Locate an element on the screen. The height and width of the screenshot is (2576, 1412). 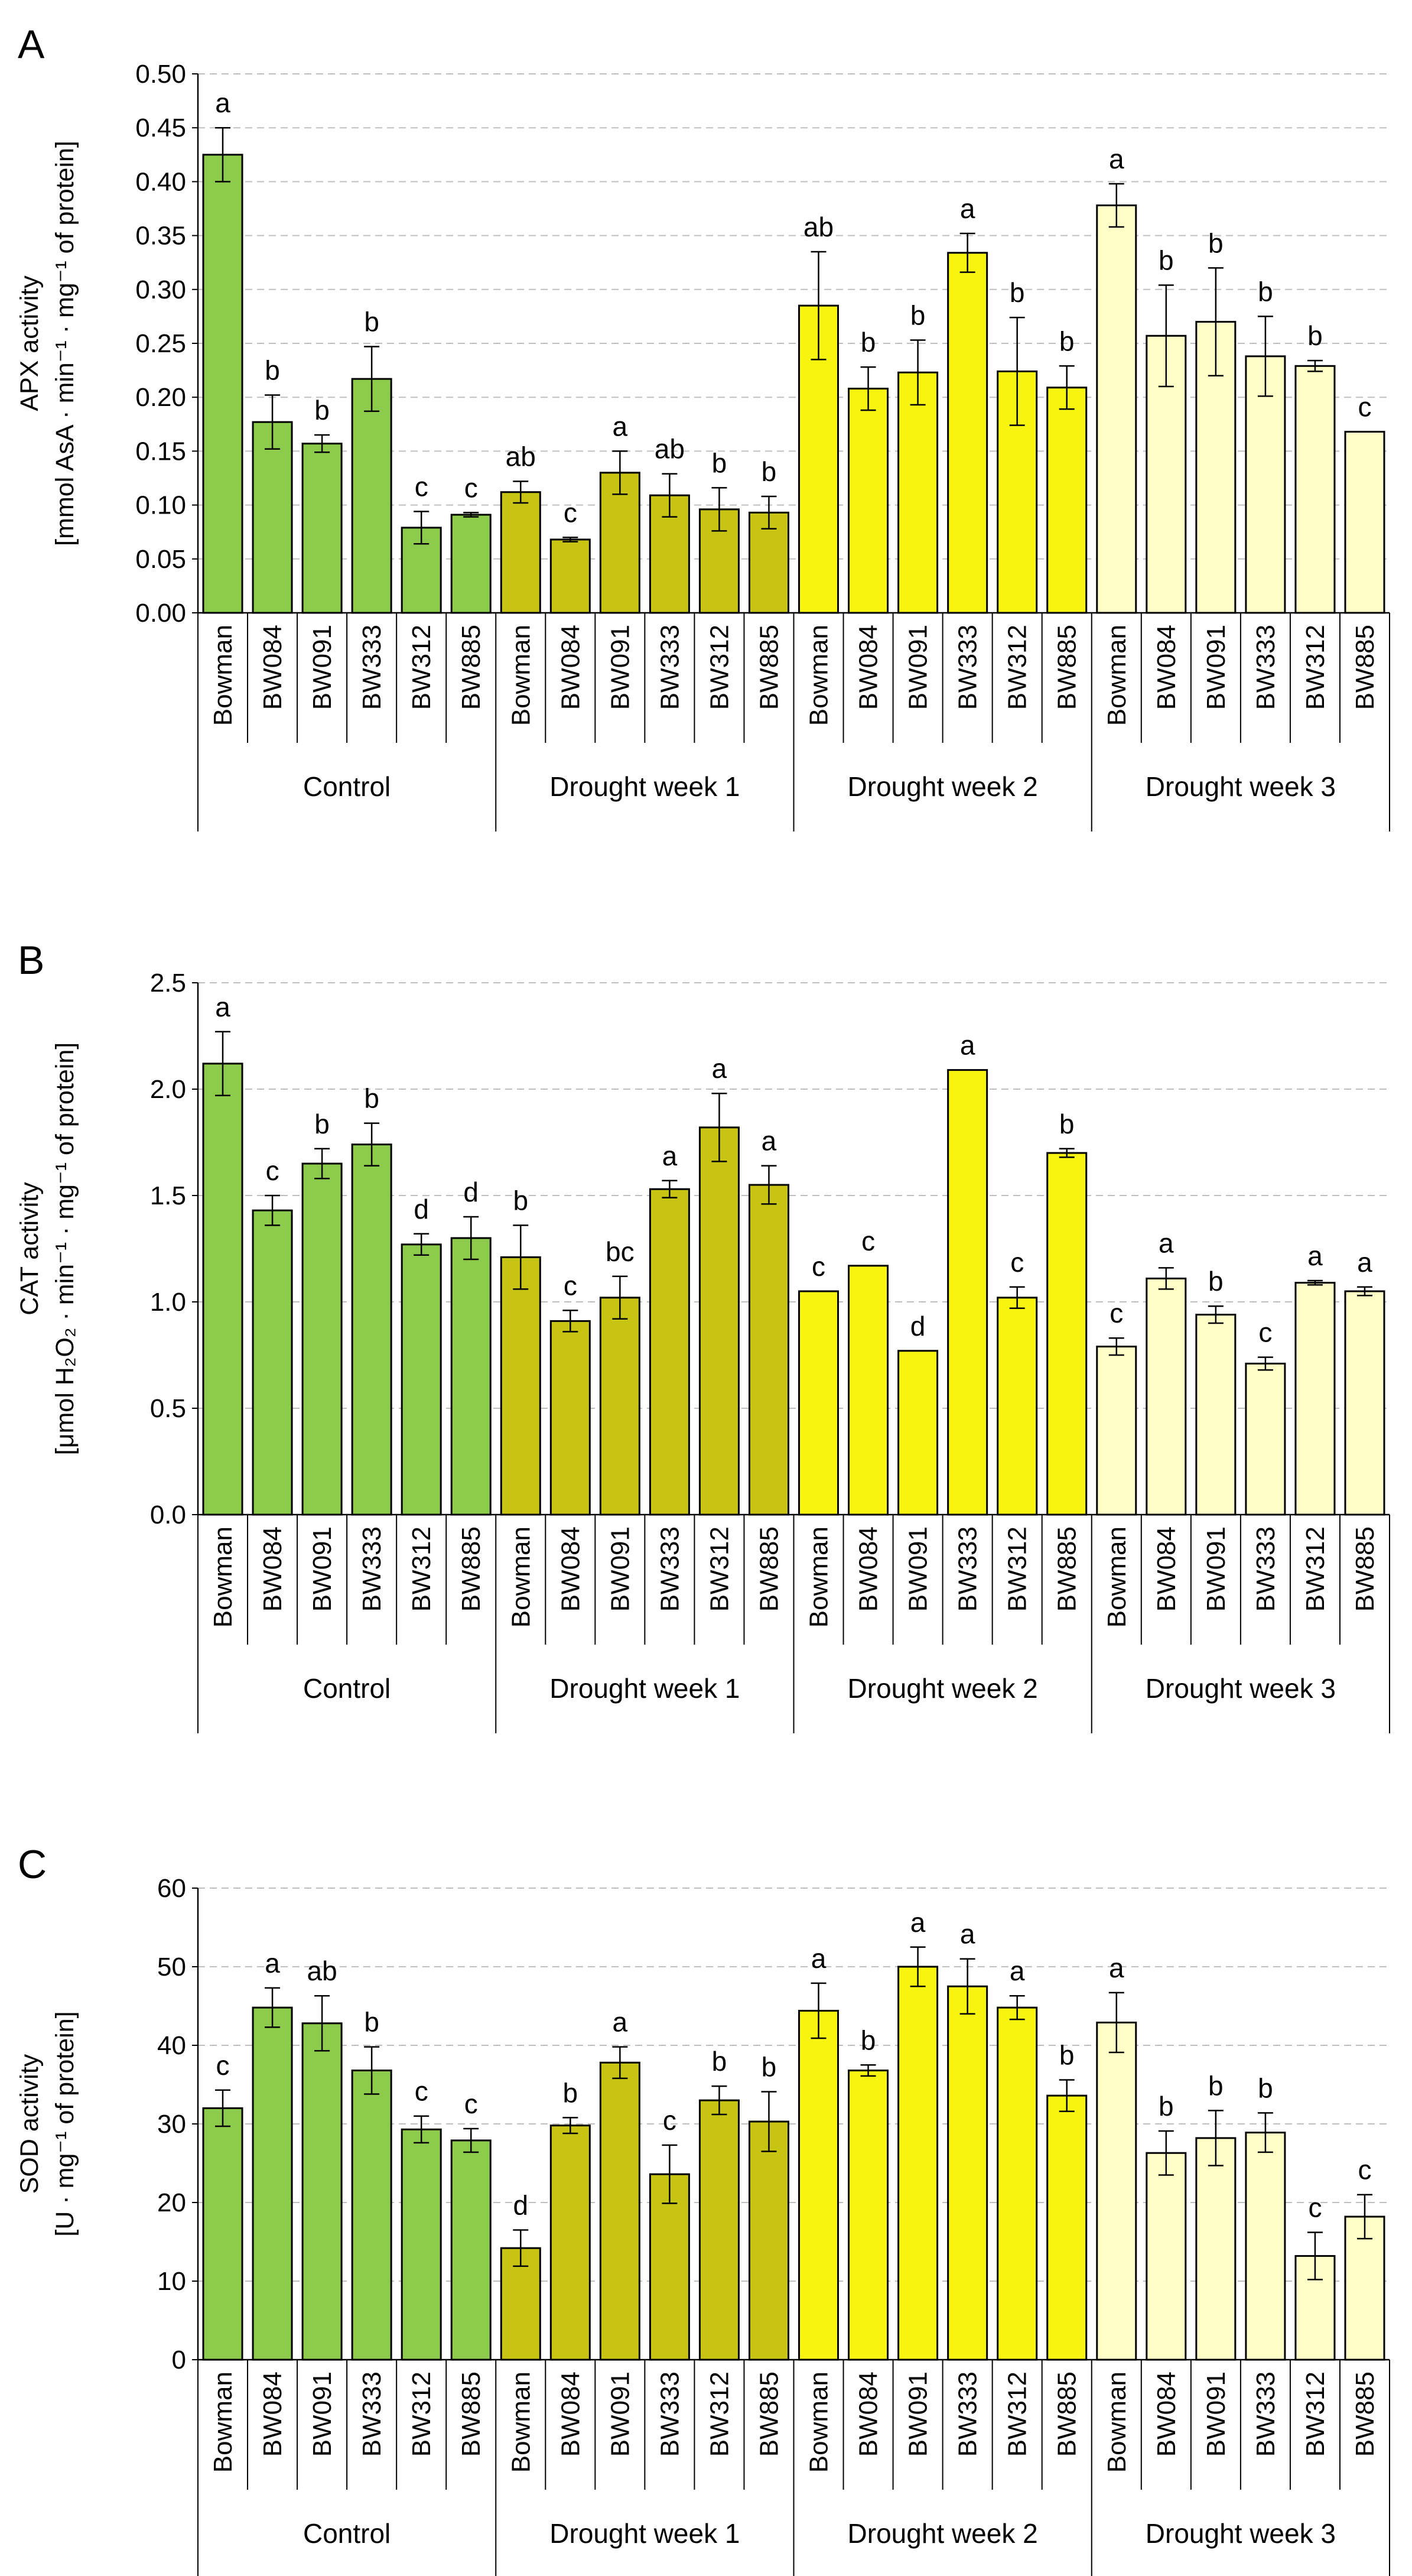
y-tick-label: 0.20 is located at coordinates (160, 397).